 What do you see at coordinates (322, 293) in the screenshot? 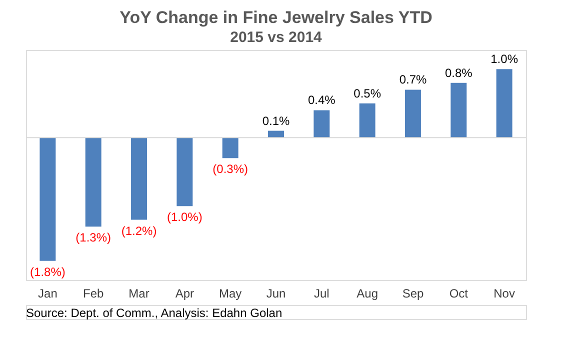
I see `x-tick-label: Jul` at bounding box center [322, 293].